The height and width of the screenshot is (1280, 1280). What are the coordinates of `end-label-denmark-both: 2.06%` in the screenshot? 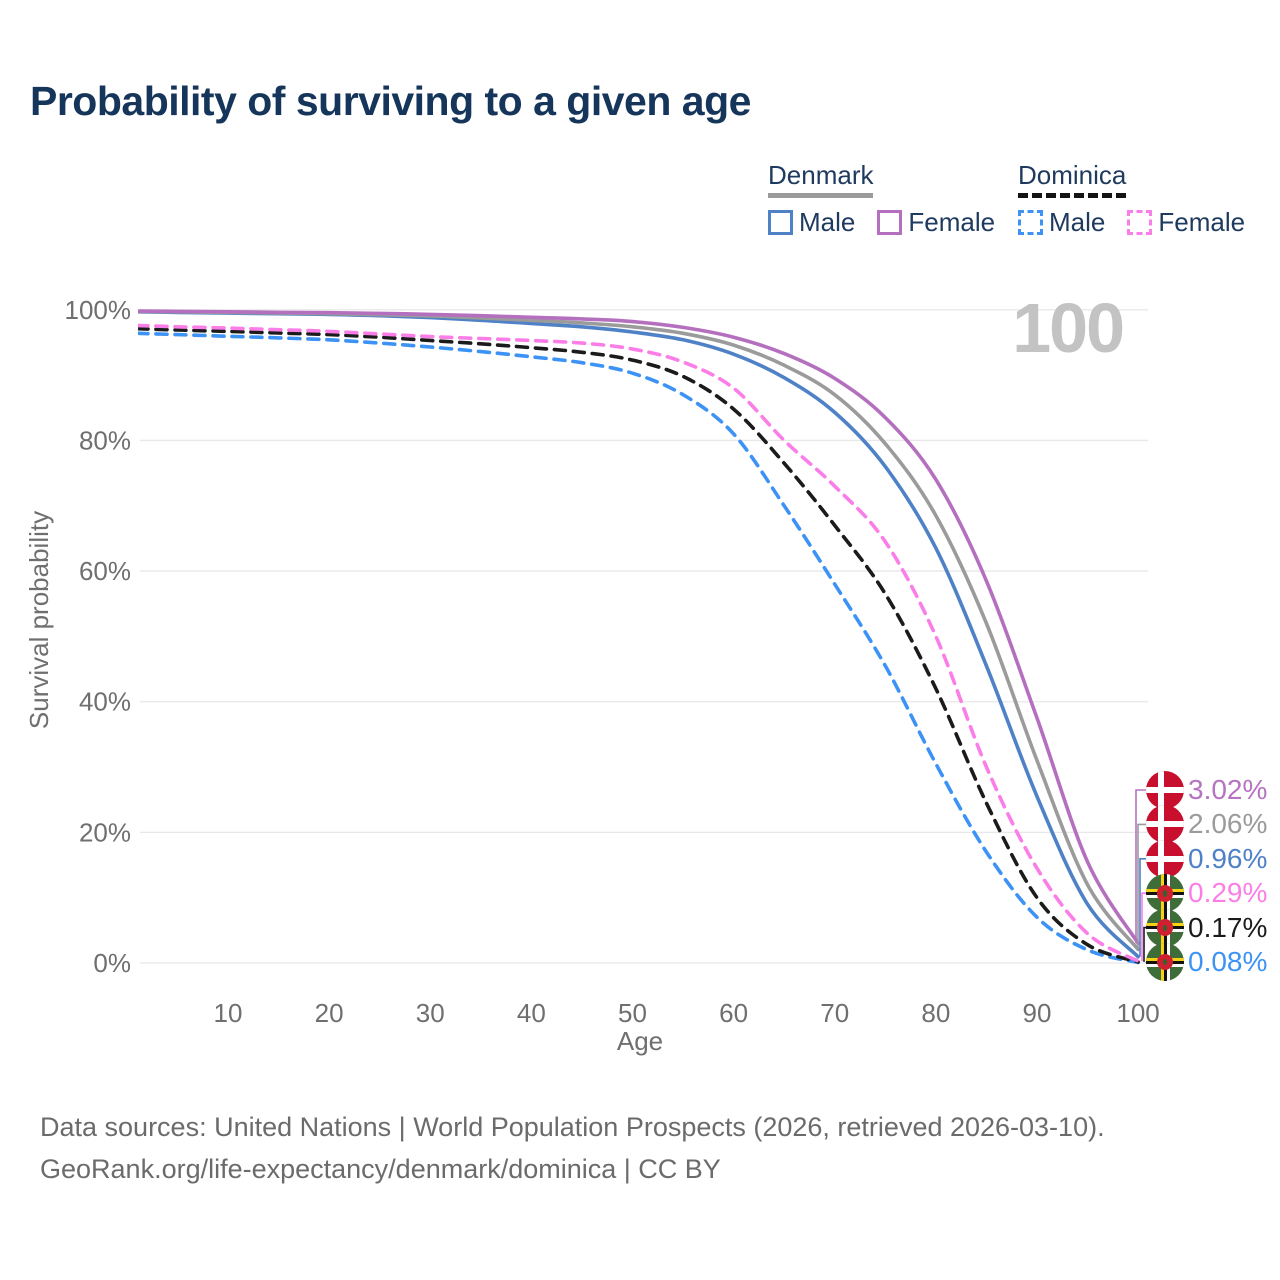 It's located at (1206, 824).